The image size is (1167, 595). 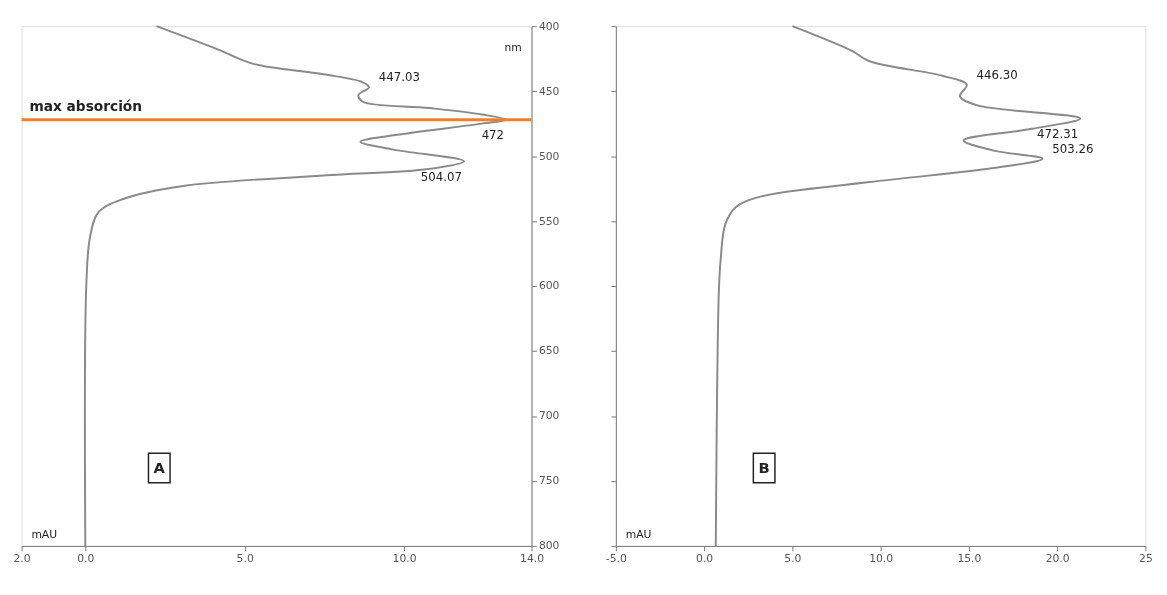 I want to click on y-tick-label: 750, so click(x=549, y=481).